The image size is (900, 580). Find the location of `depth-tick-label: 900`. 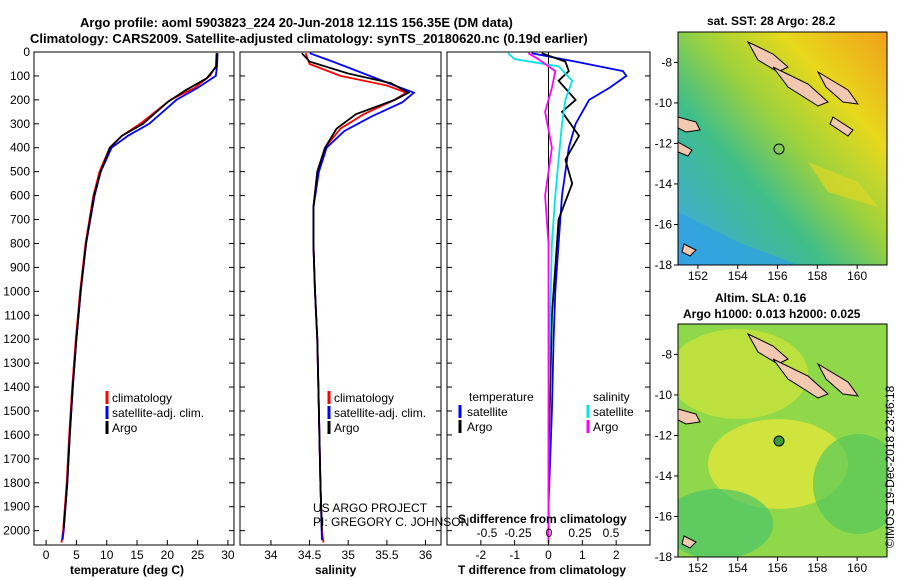

depth-tick-label: 900 is located at coordinates (20, 267).